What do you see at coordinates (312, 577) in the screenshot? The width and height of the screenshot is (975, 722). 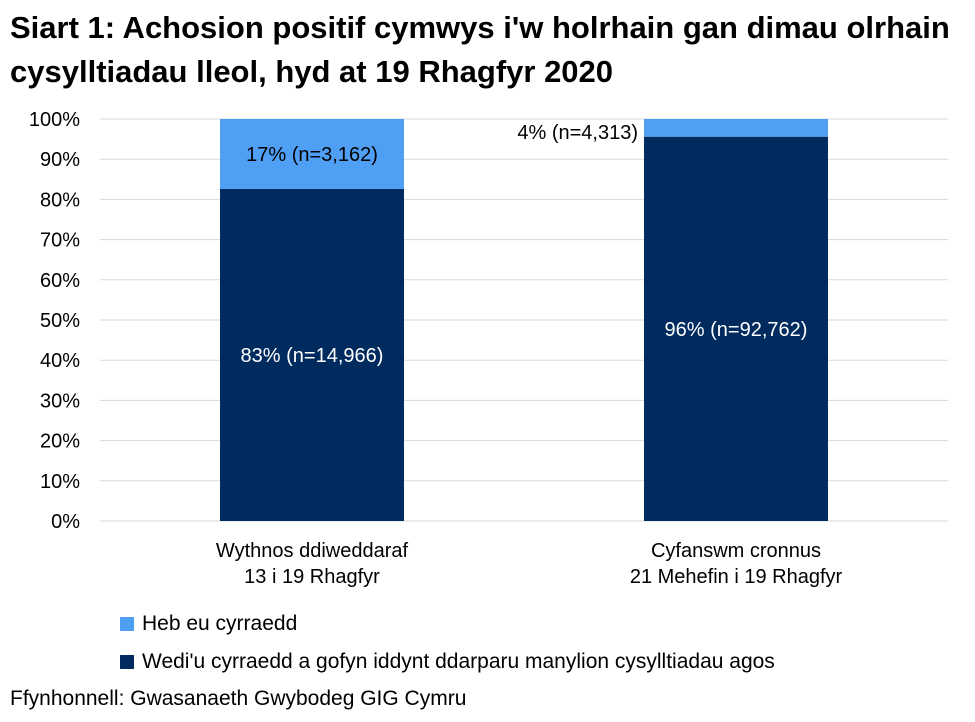 I see `x-category-label: 13 i 19 Rhagfyr` at bounding box center [312, 577].